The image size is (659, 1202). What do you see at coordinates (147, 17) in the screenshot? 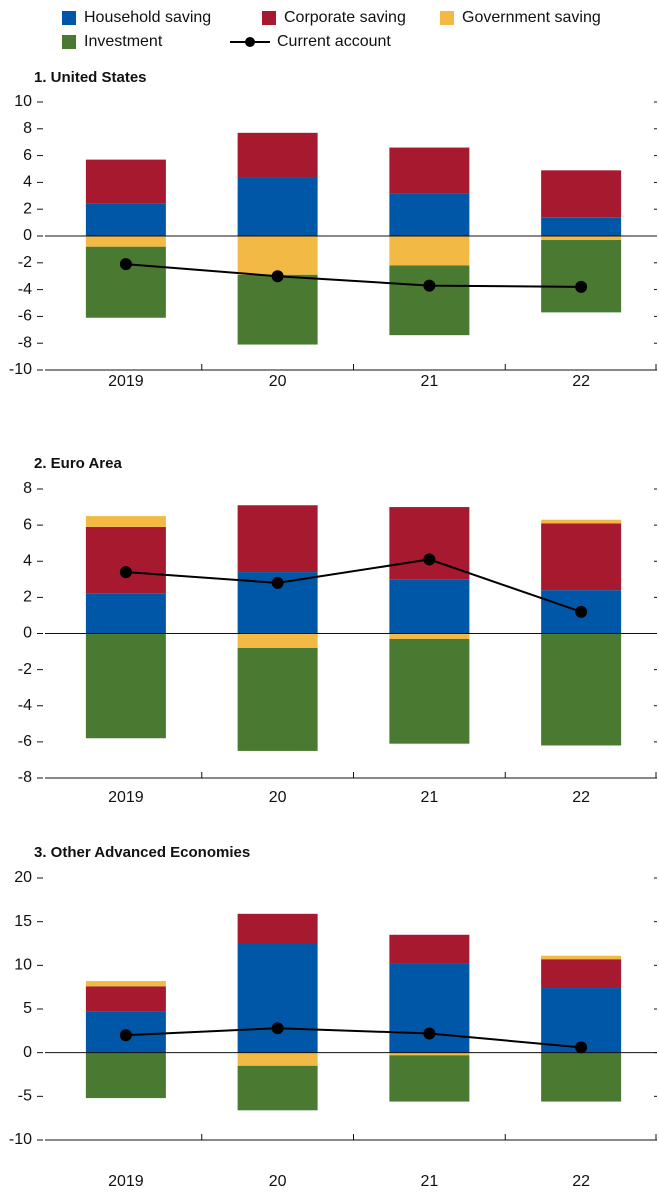
I see `legend-label: Household saving` at bounding box center [147, 17].